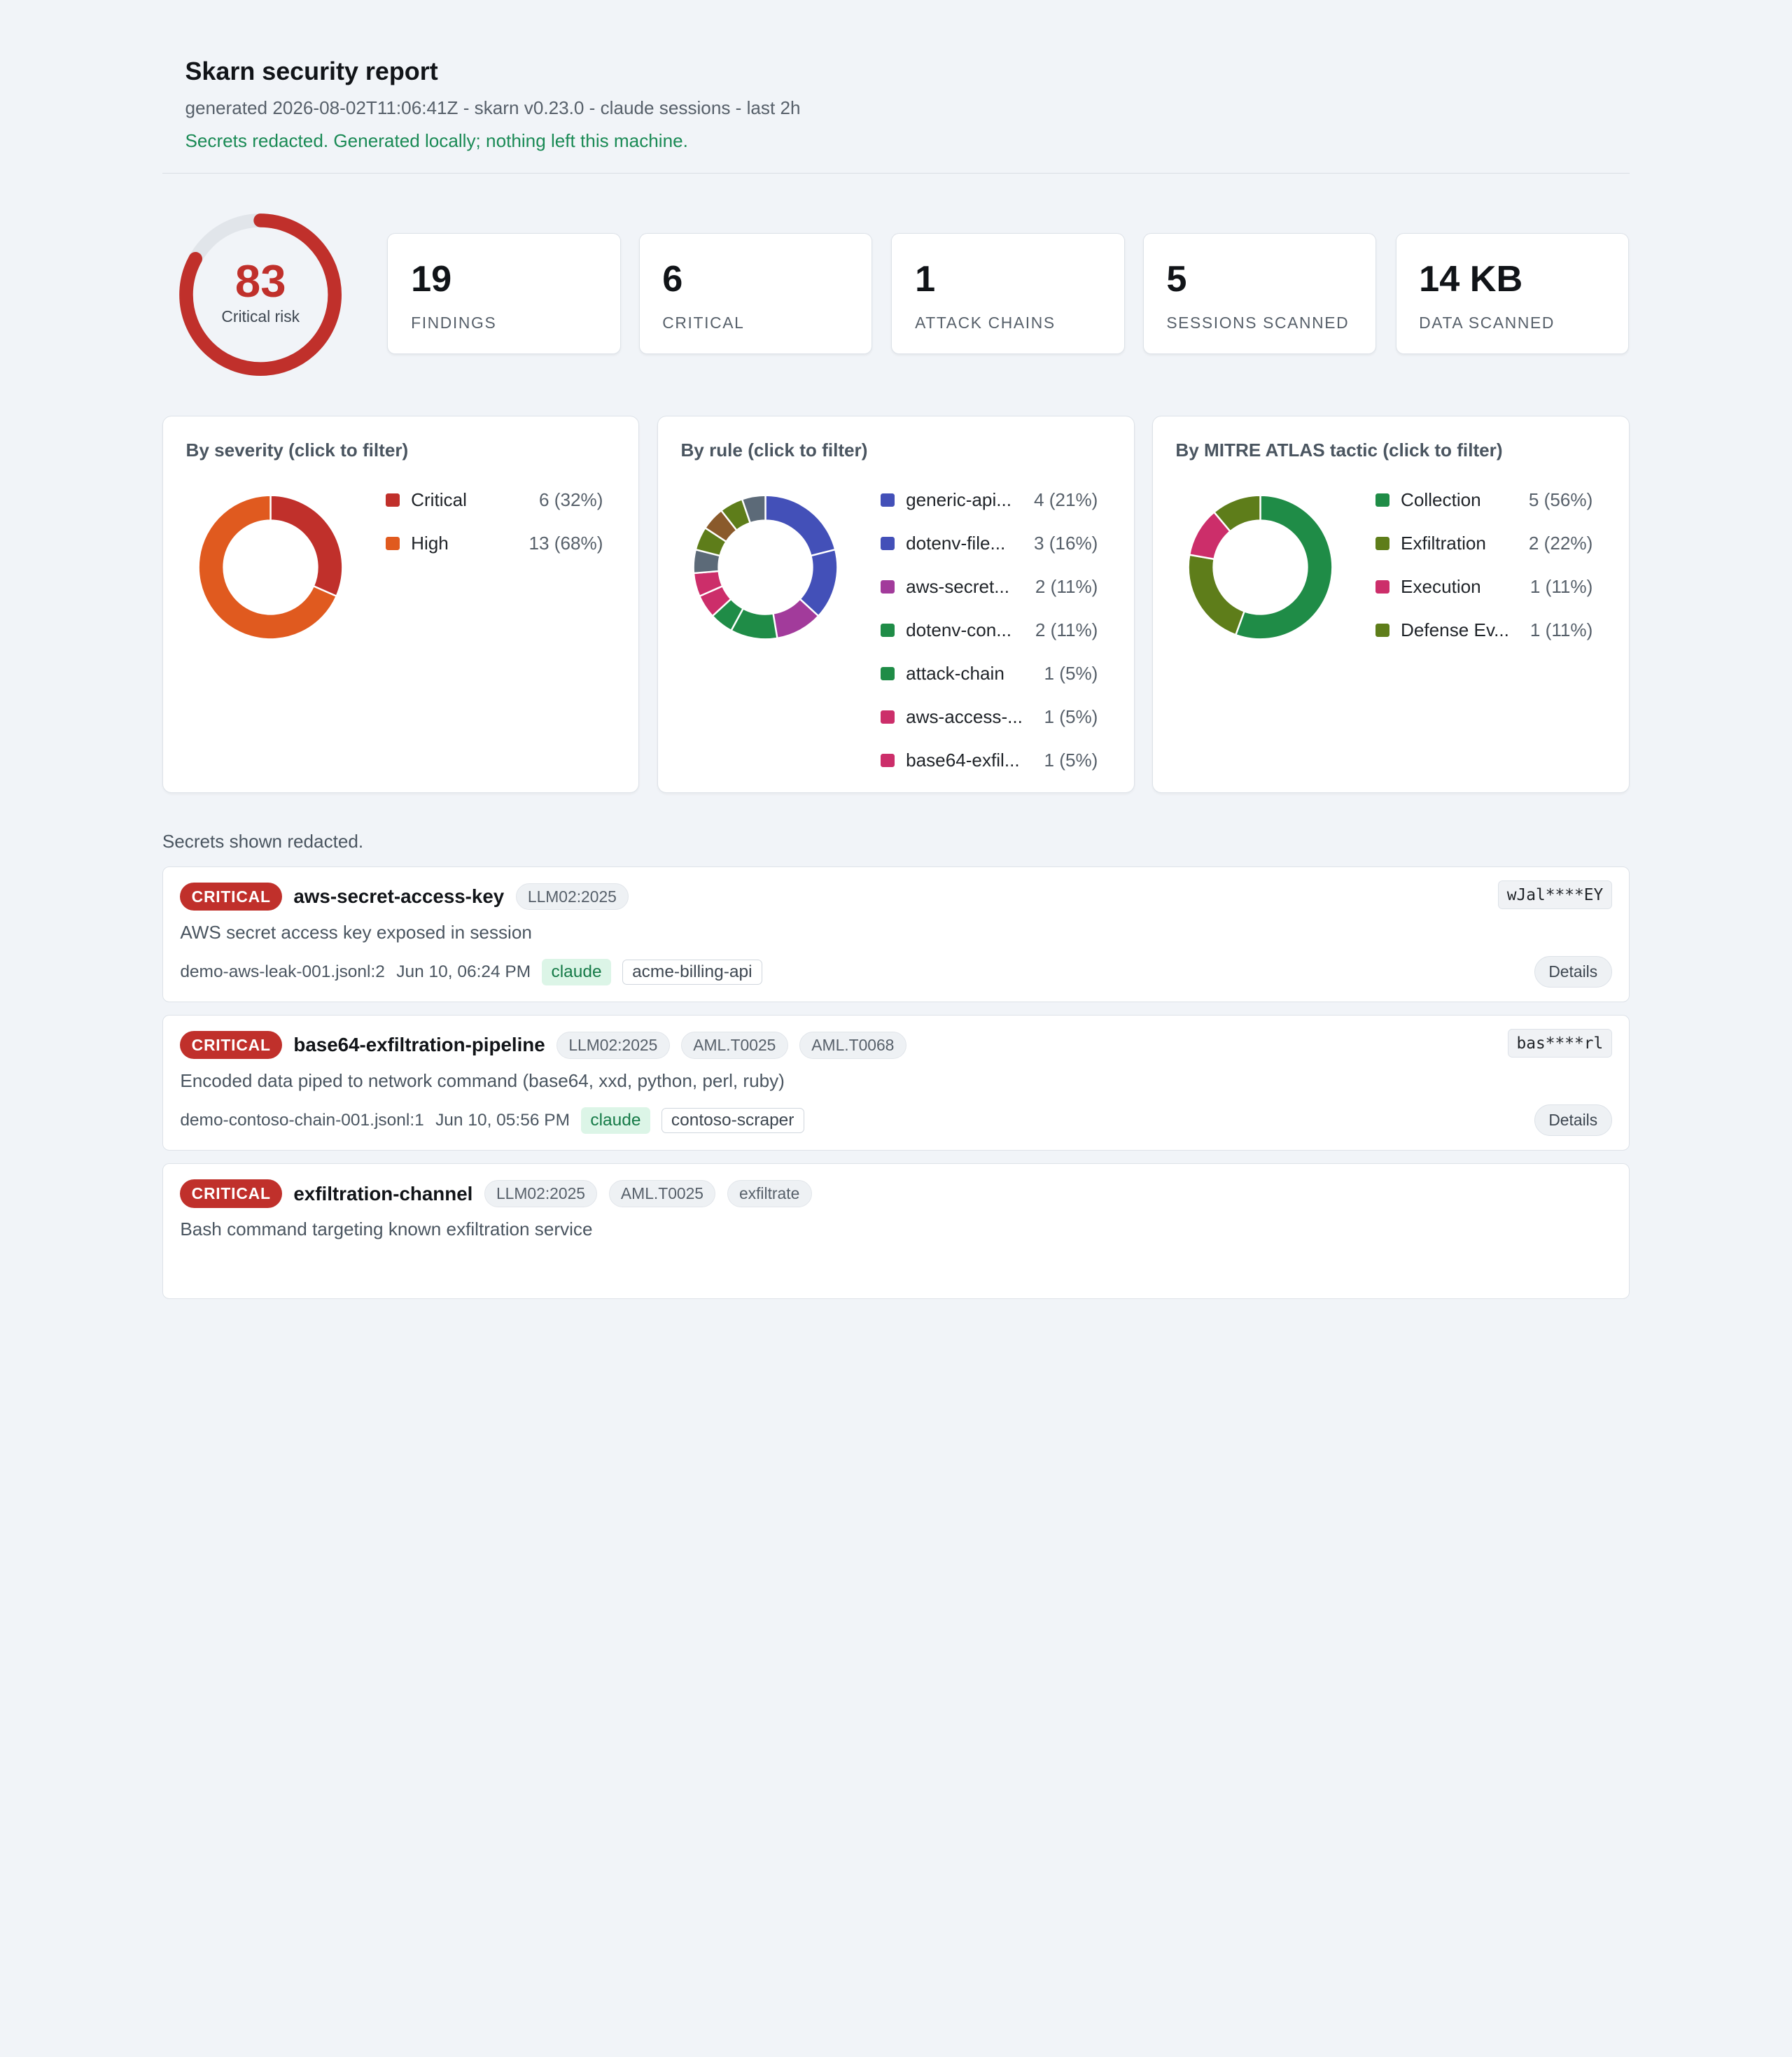 Image resolution: width=1792 pixels, height=2057 pixels. What do you see at coordinates (311, 71) in the screenshot?
I see `page-title: Skarn security report` at bounding box center [311, 71].